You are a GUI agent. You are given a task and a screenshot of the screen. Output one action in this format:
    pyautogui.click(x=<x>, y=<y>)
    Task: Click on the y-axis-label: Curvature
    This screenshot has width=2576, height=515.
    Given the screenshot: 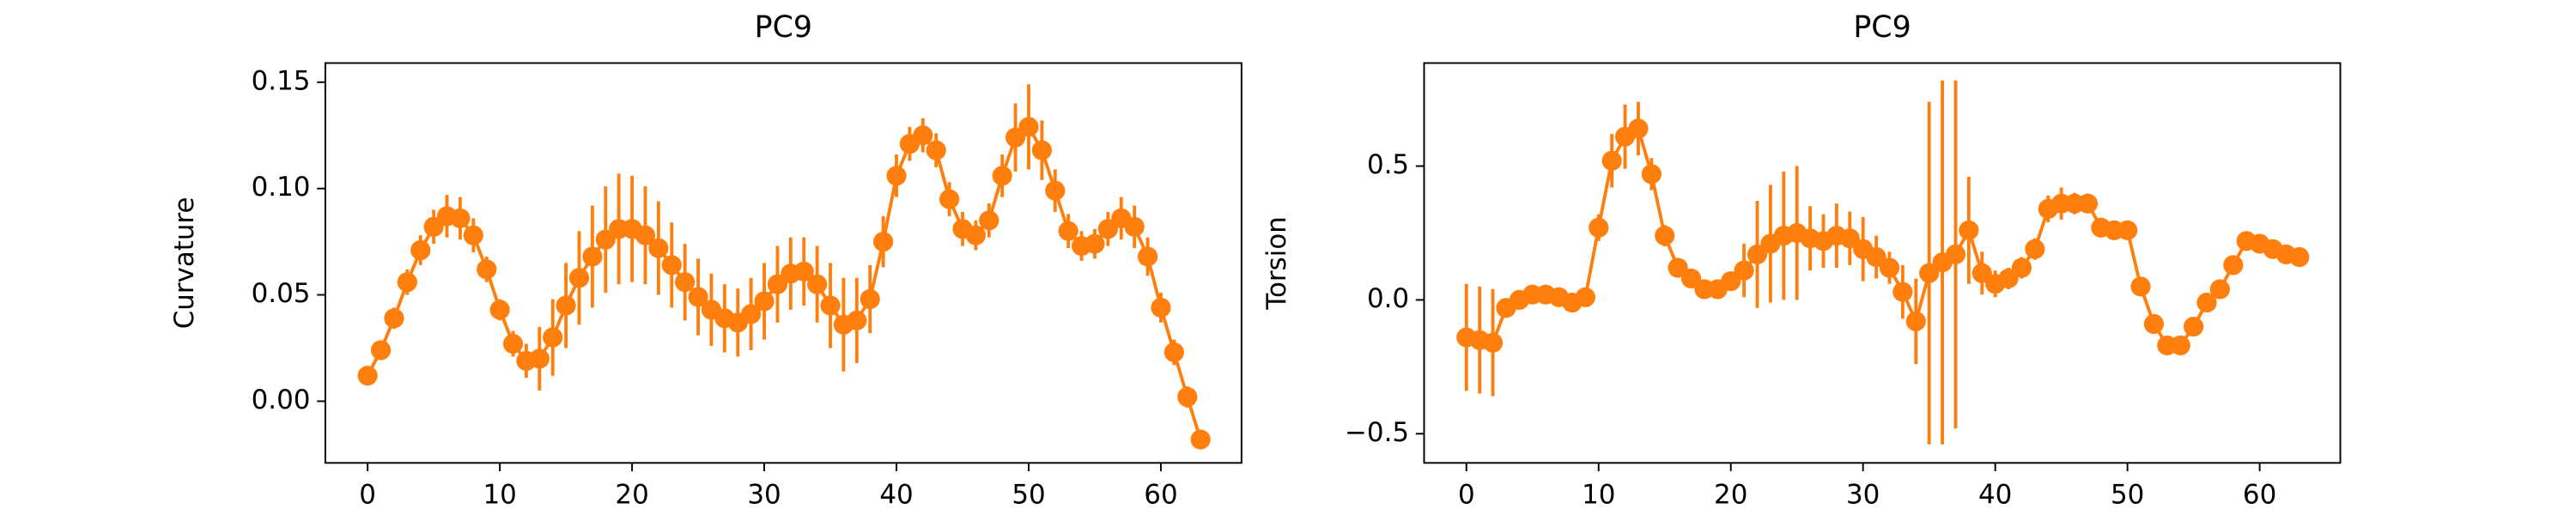 What is the action you would take?
    pyautogui.click(x=185, y=263)
    